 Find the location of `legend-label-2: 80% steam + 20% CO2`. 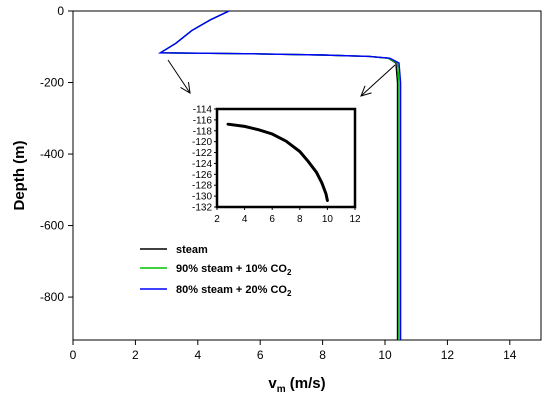

legend-label-2: 80% steam + 20% CO2 is located at coordinates (234, 291).